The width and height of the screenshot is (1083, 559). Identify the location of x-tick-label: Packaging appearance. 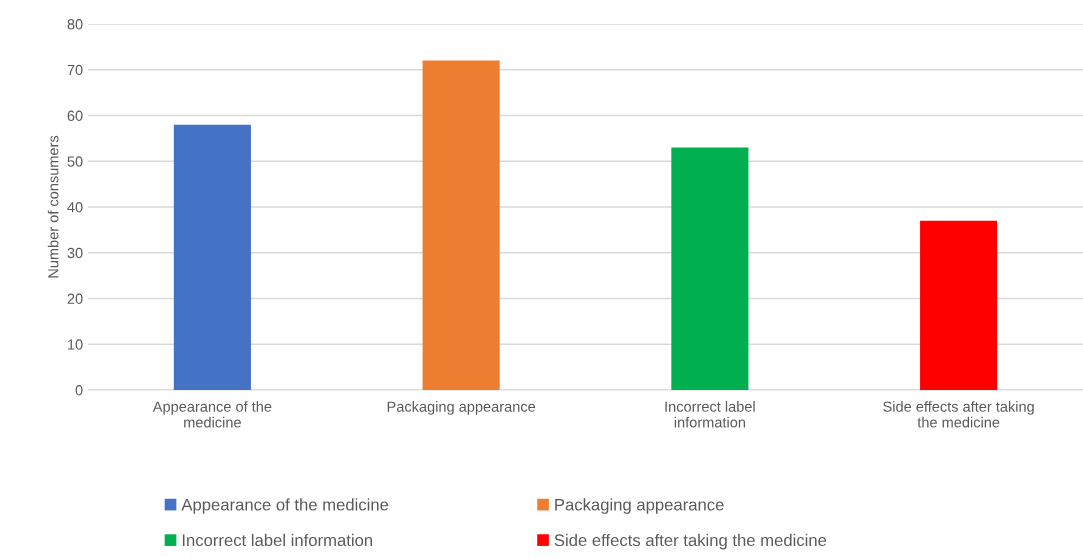
(461, 408).